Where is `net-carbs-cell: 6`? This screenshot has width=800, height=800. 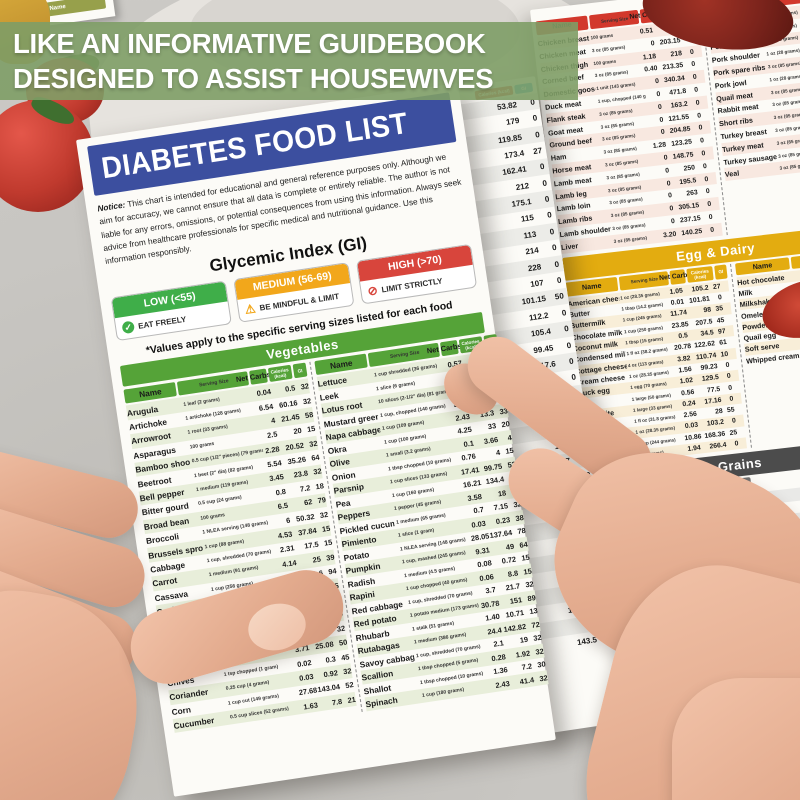 net-carbs-cell: 6 is located at coordinates (288, 520).